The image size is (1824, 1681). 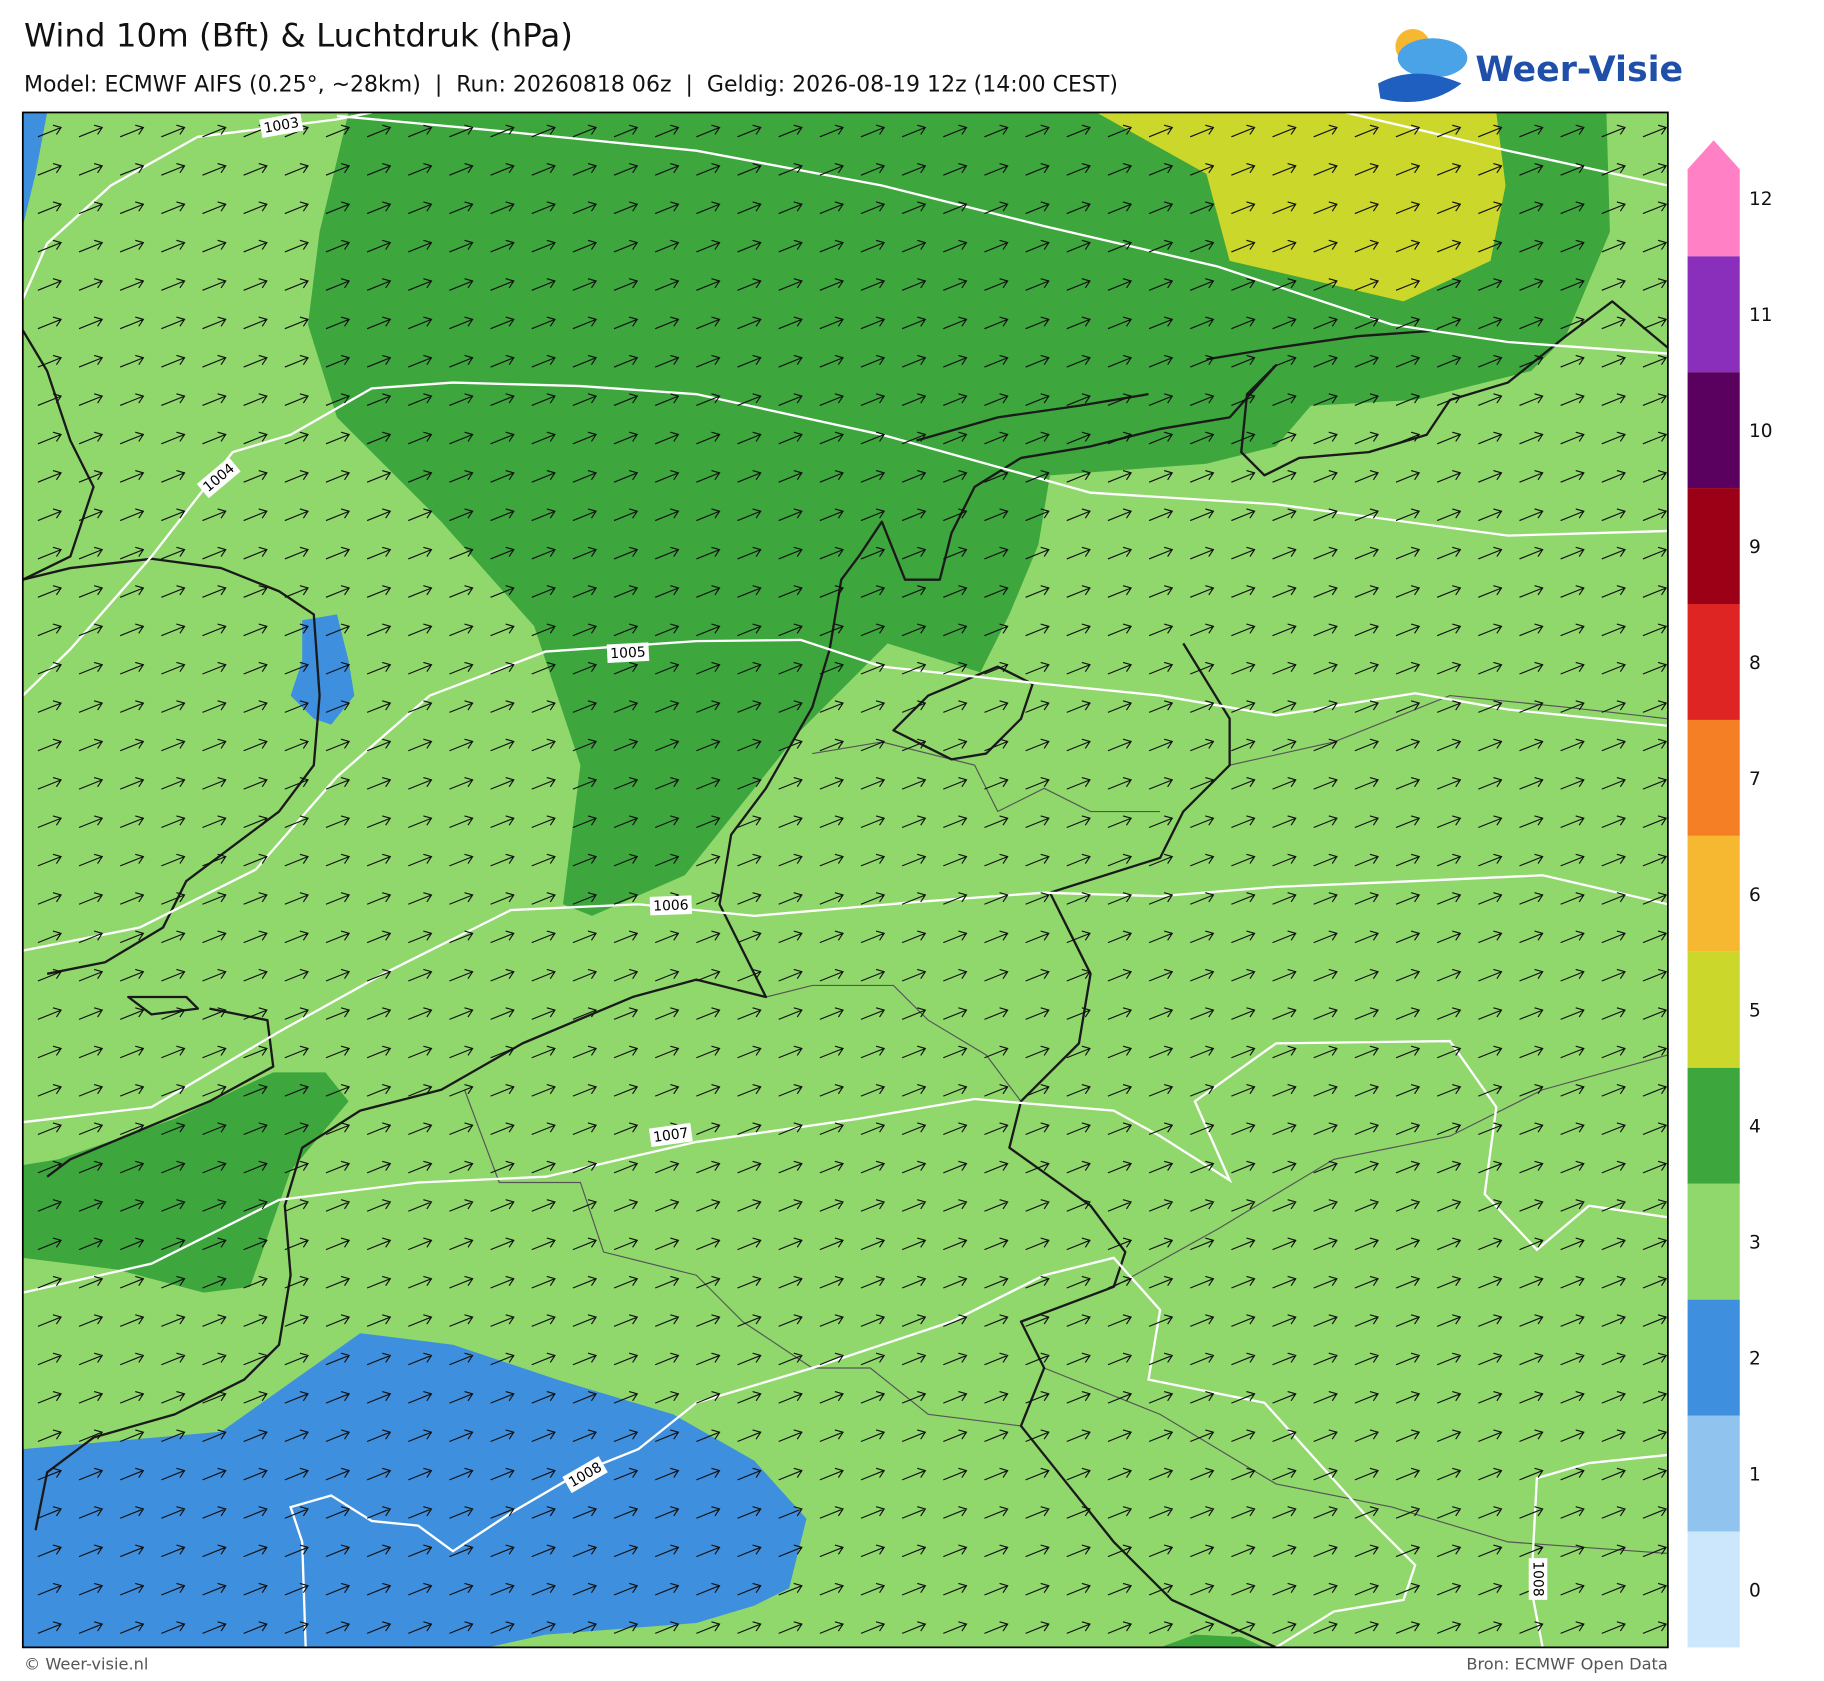 I want to click on isobar-label: 1006, so click(x=671, y=905).